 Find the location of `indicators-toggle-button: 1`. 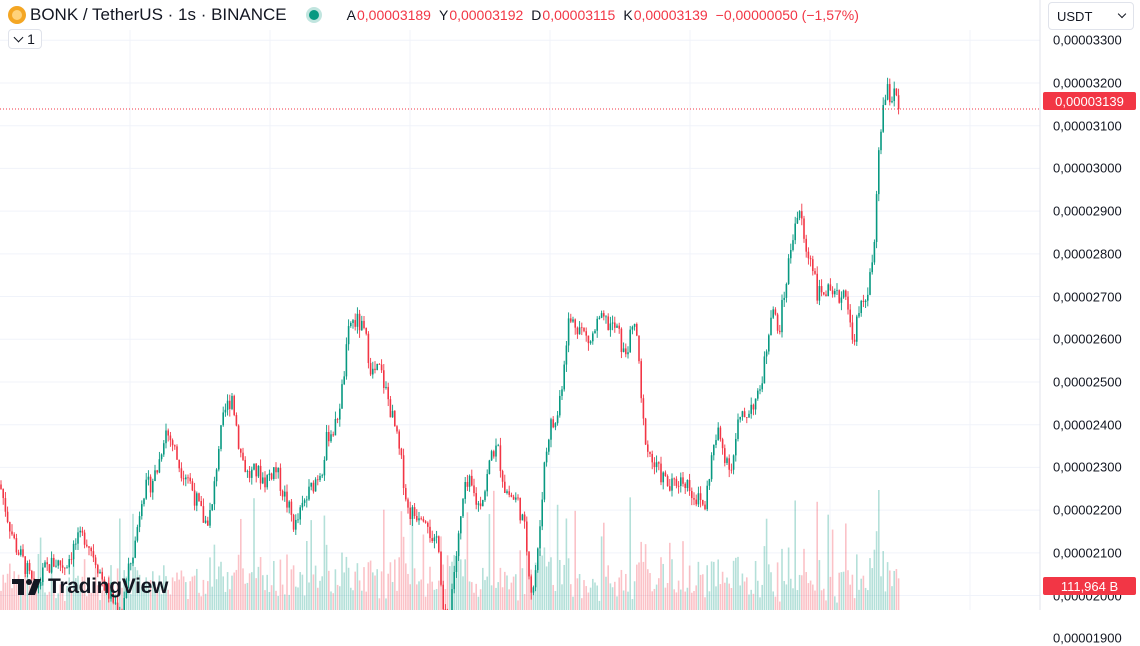

indicators-toggle-button: 1 is located at coordinates (25, 39).